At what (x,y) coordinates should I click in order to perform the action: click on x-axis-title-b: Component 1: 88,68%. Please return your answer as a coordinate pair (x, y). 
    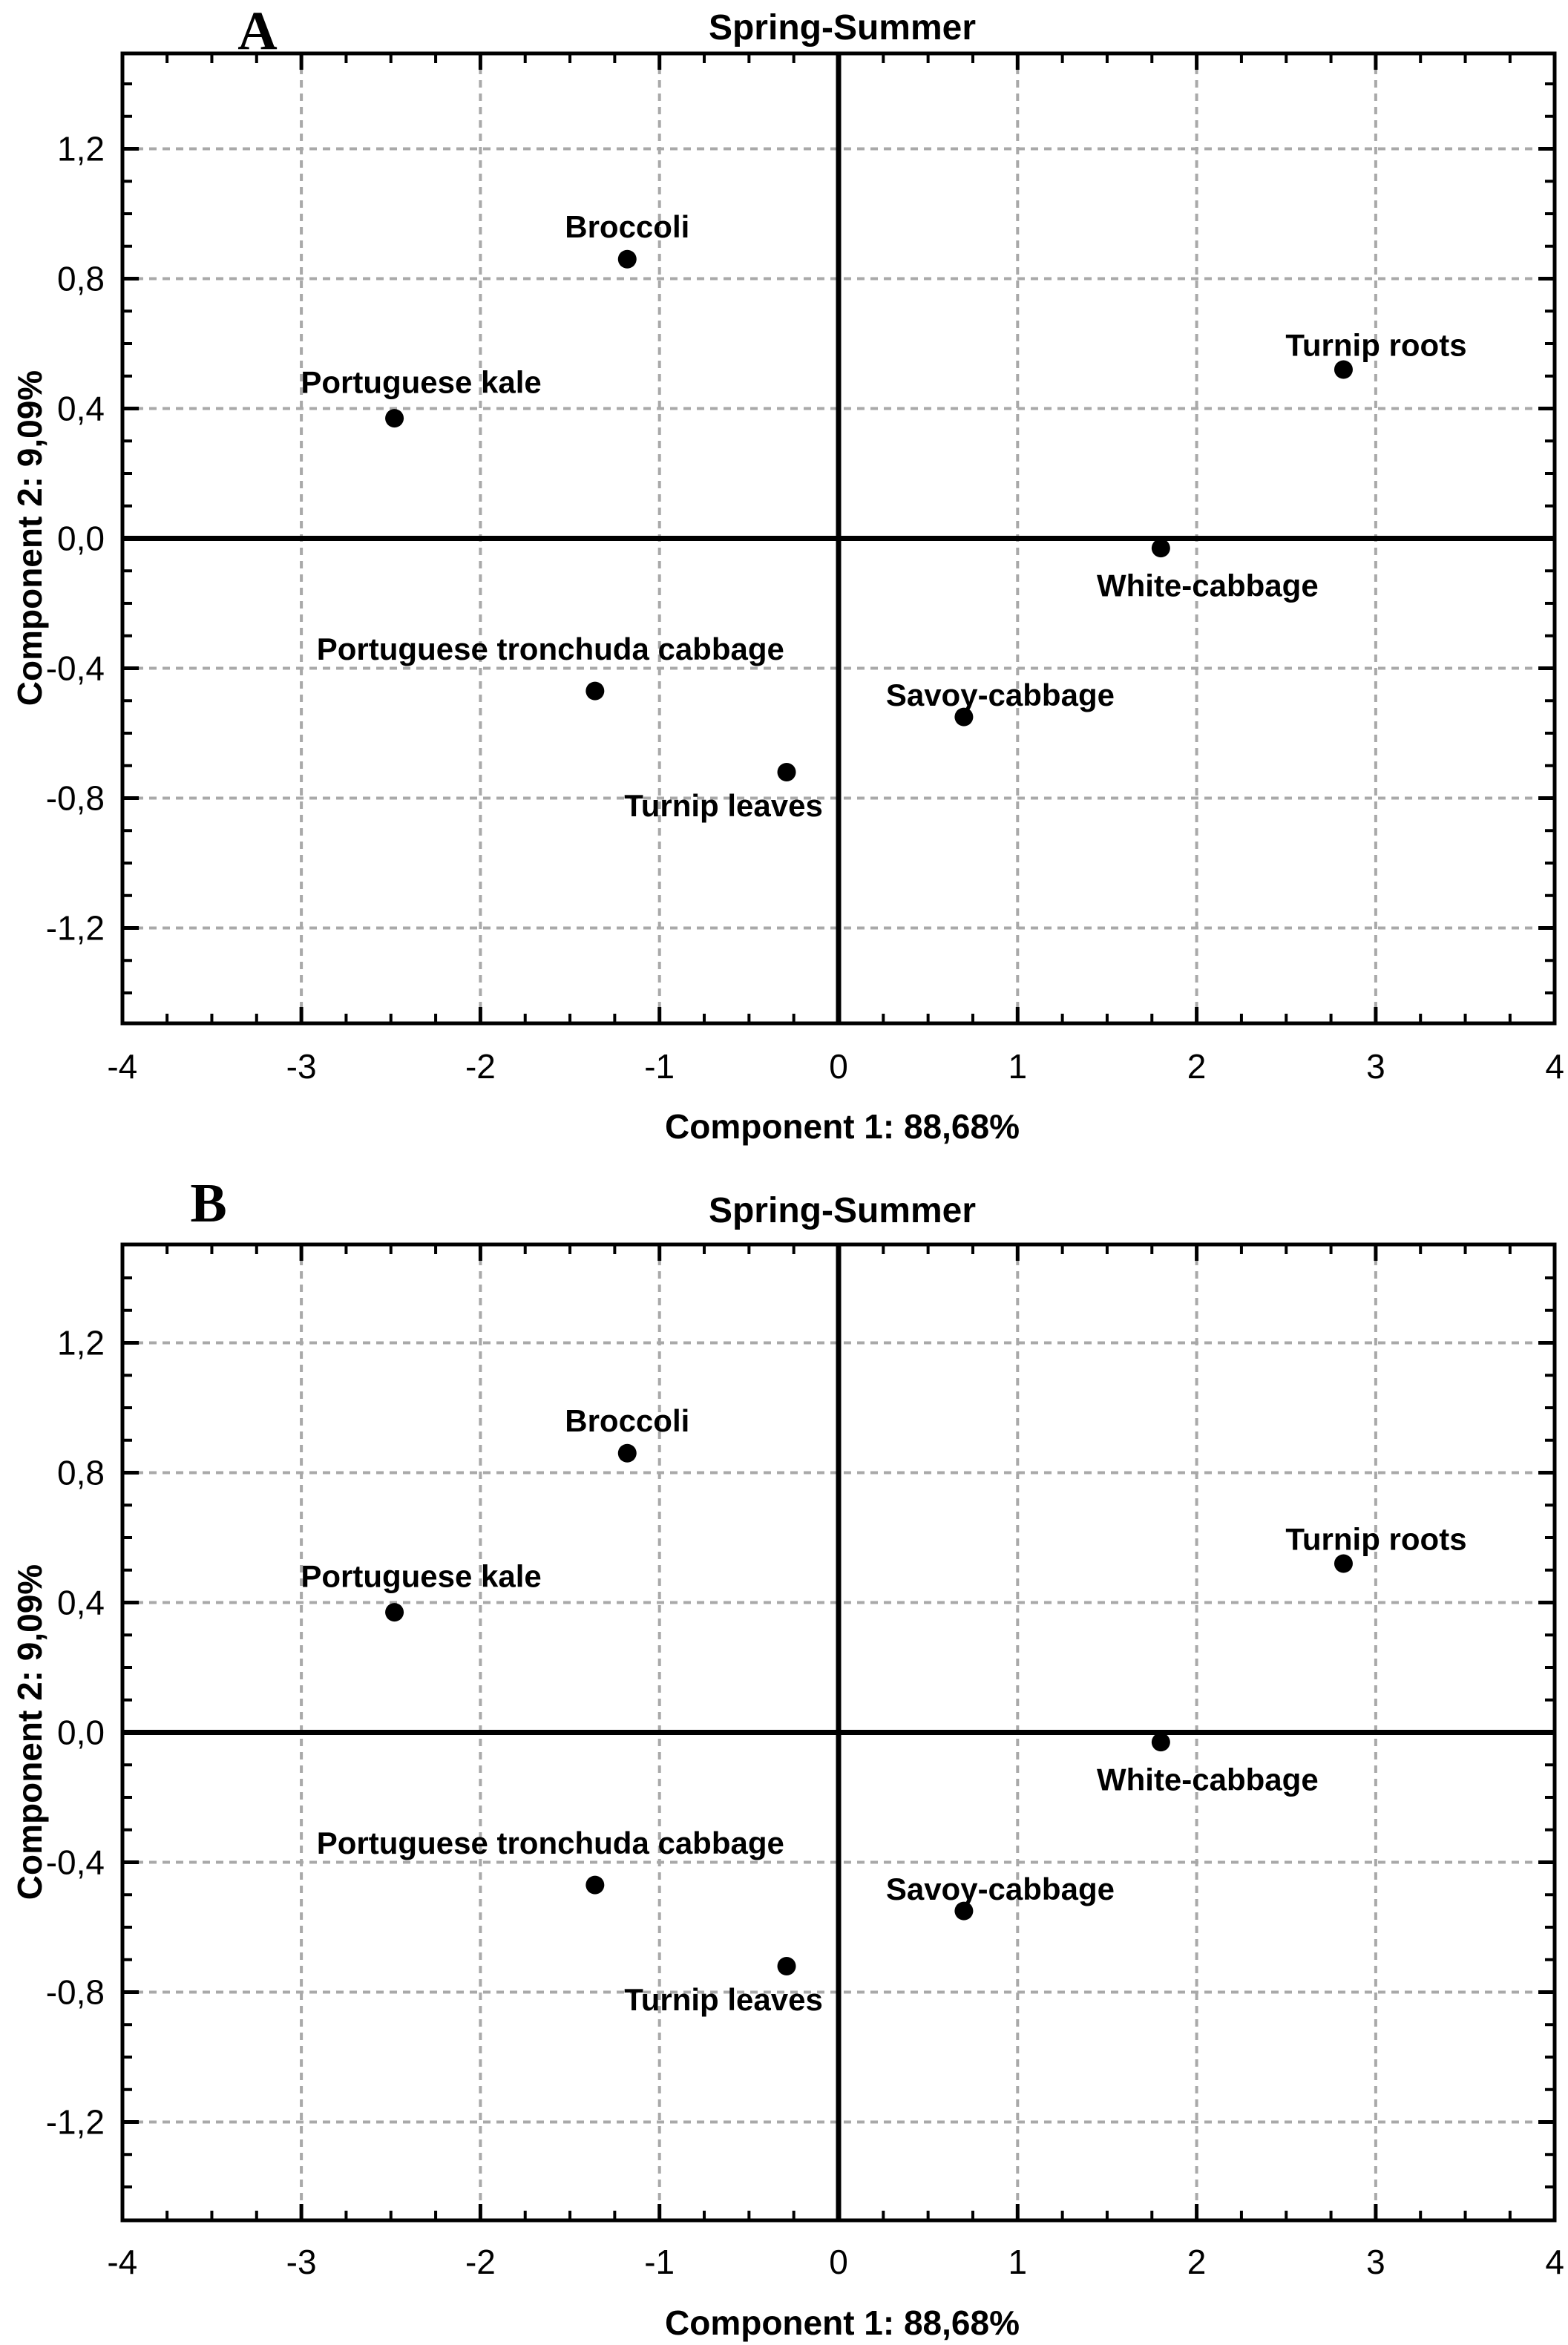
    Looking at the image, I should click on (842, 2322).